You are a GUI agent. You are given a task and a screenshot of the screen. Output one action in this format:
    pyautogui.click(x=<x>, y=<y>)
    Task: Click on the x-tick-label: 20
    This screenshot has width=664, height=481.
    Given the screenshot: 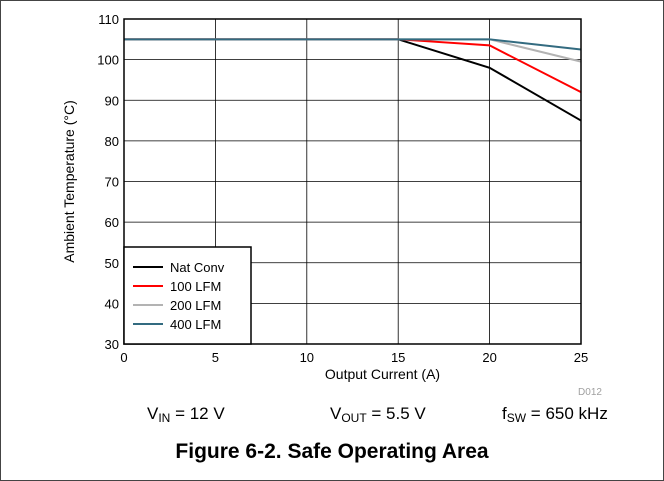 What is the action you would take?
    pyautogui.click(x=489, y=357)
    